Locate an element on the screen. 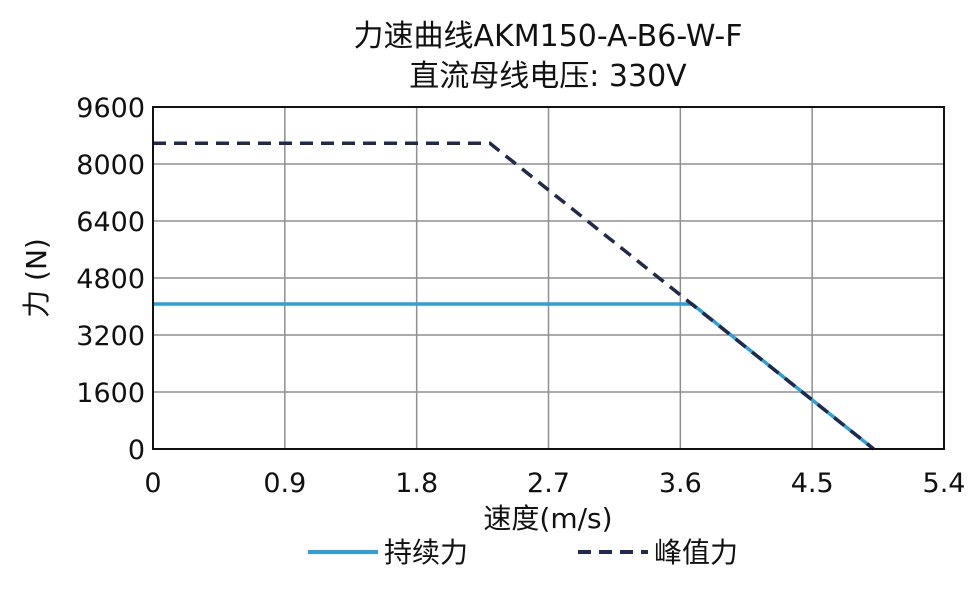 This screenshot has height=600, width=973. y-tick-label: 3200 is located at coordinates (110, 336).